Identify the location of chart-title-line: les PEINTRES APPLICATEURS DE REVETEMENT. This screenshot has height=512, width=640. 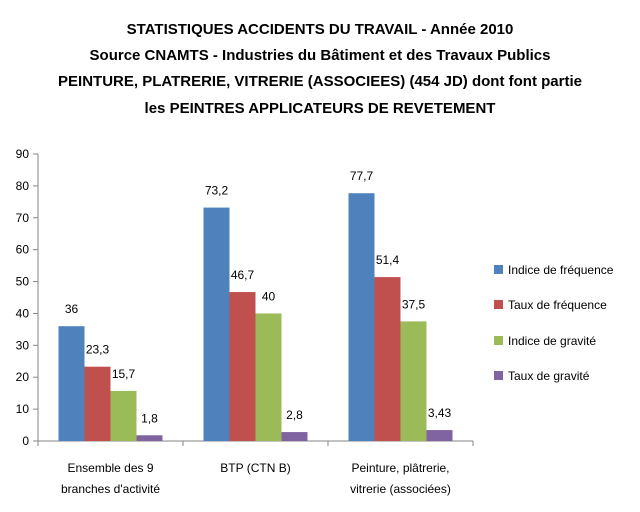
(320, 108).